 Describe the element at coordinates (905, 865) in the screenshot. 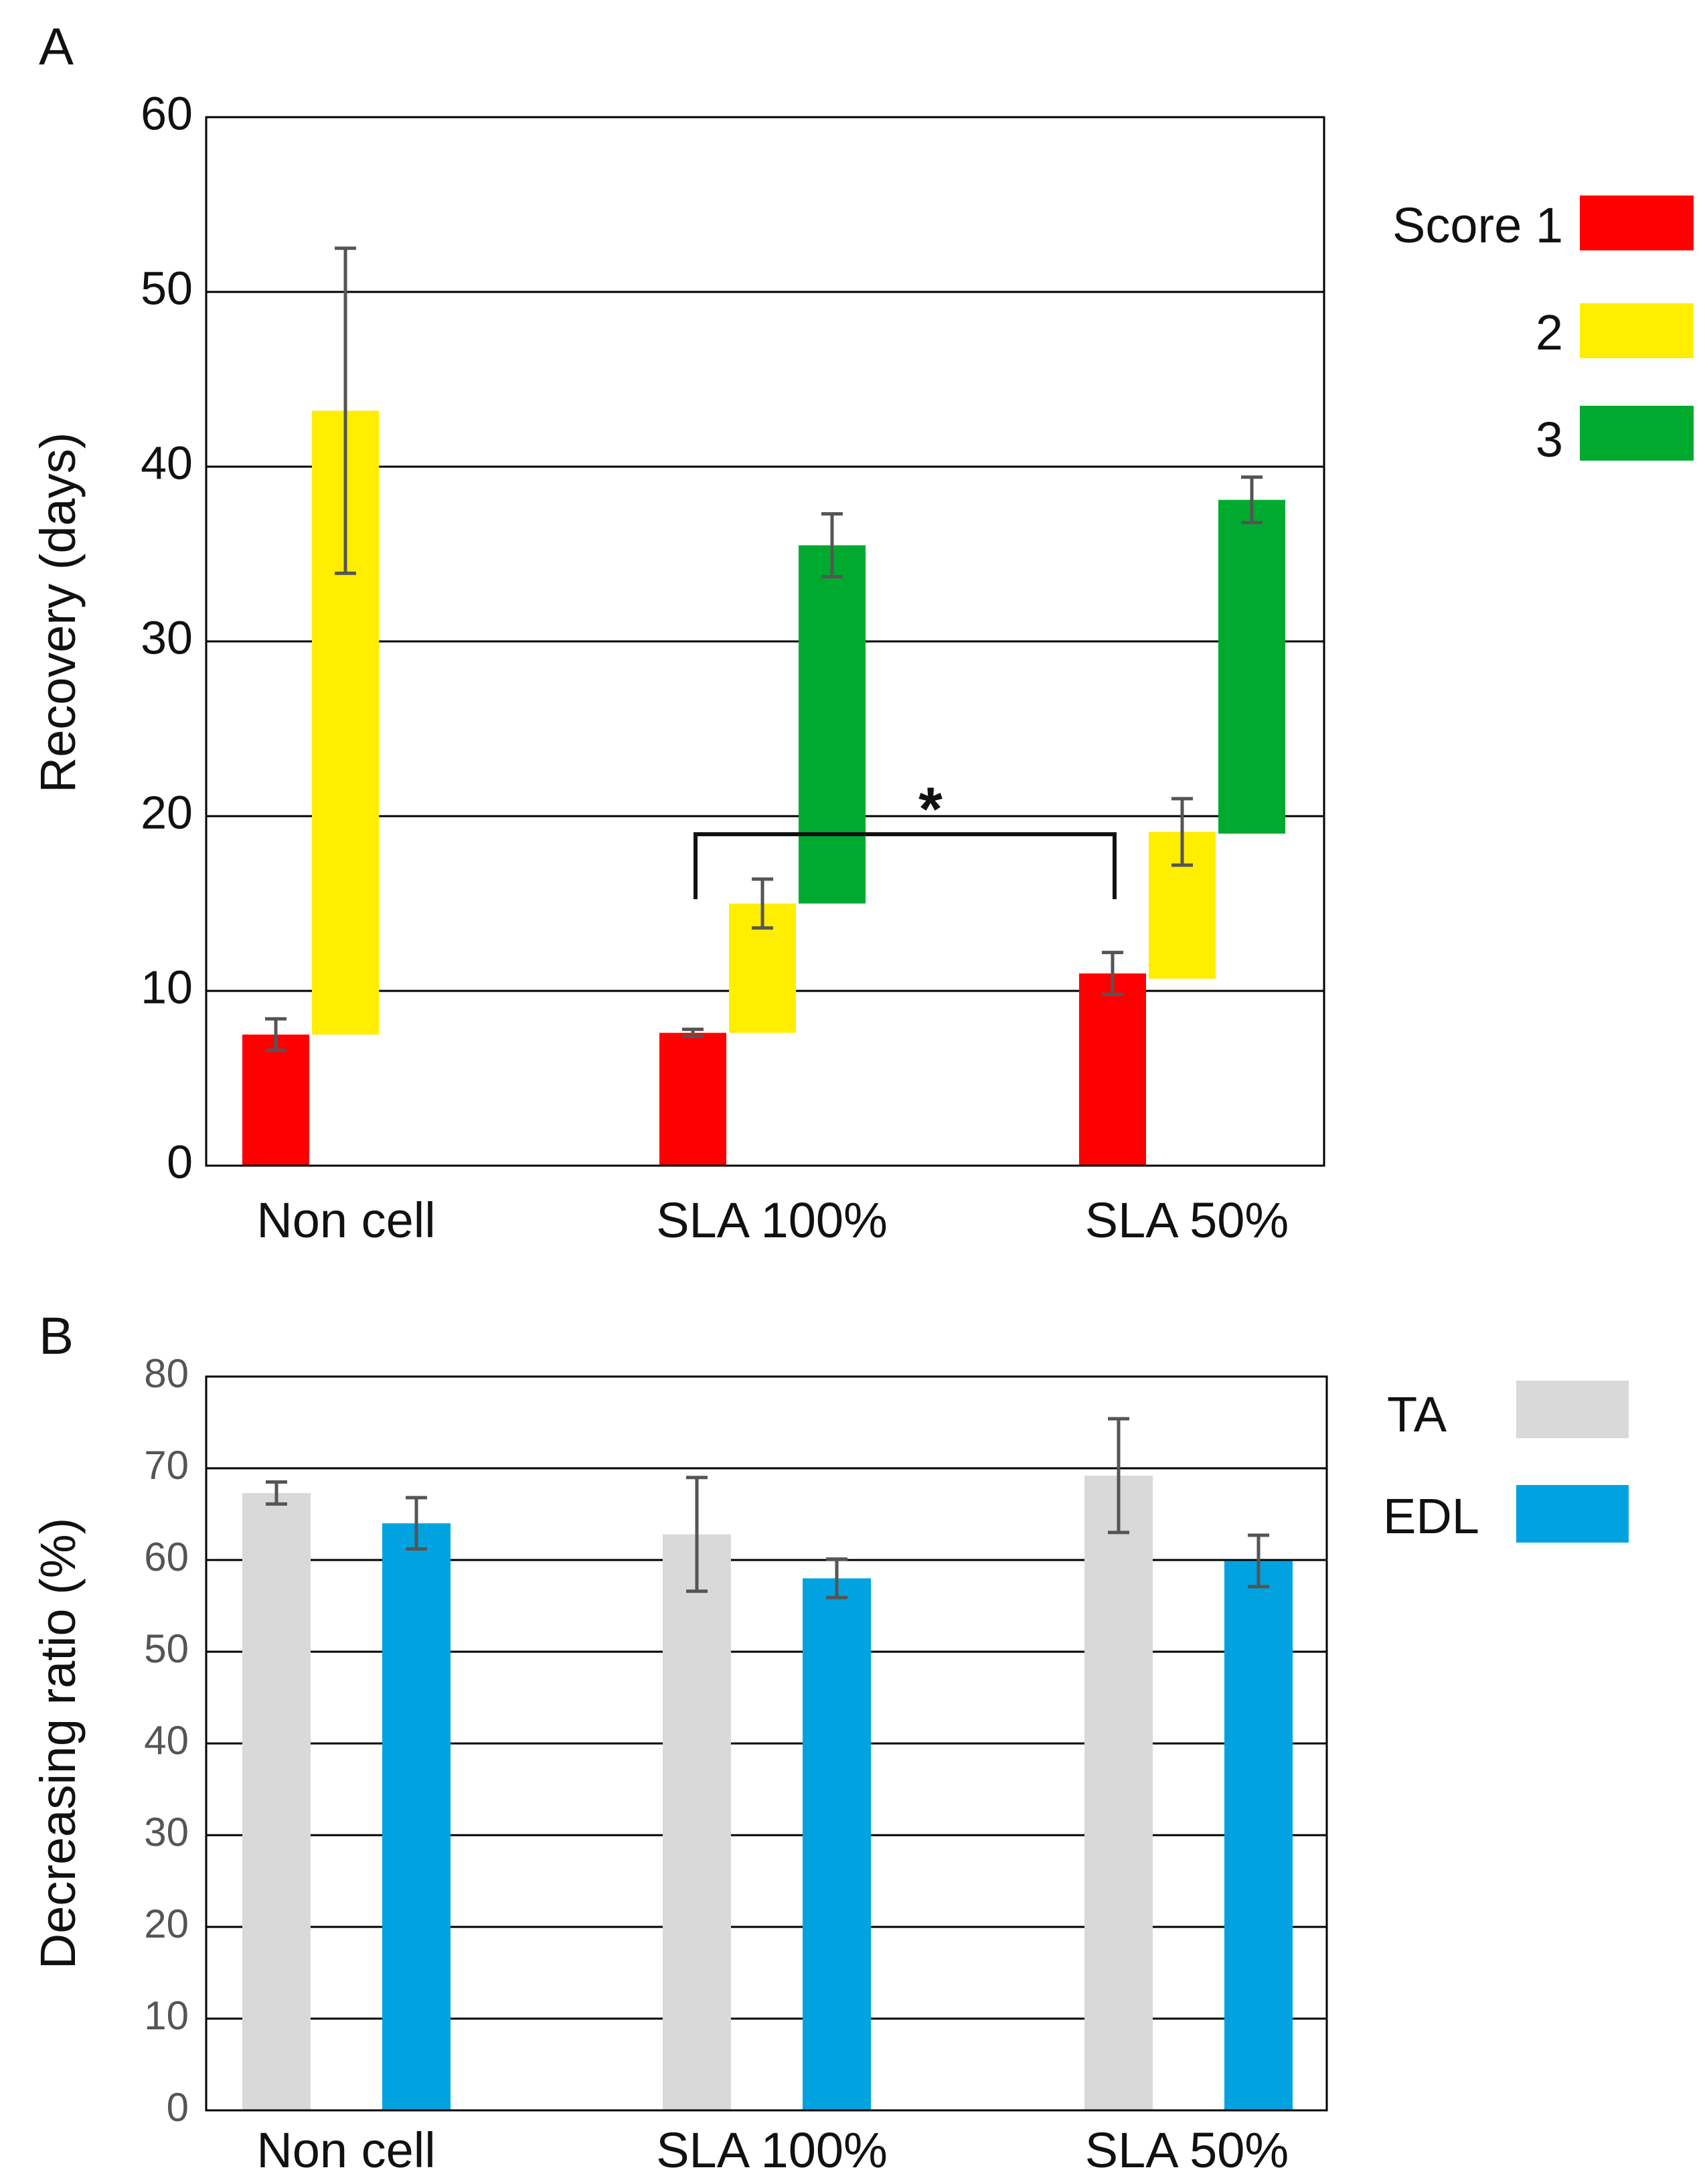

I see `significance-bracket-line` at that location.